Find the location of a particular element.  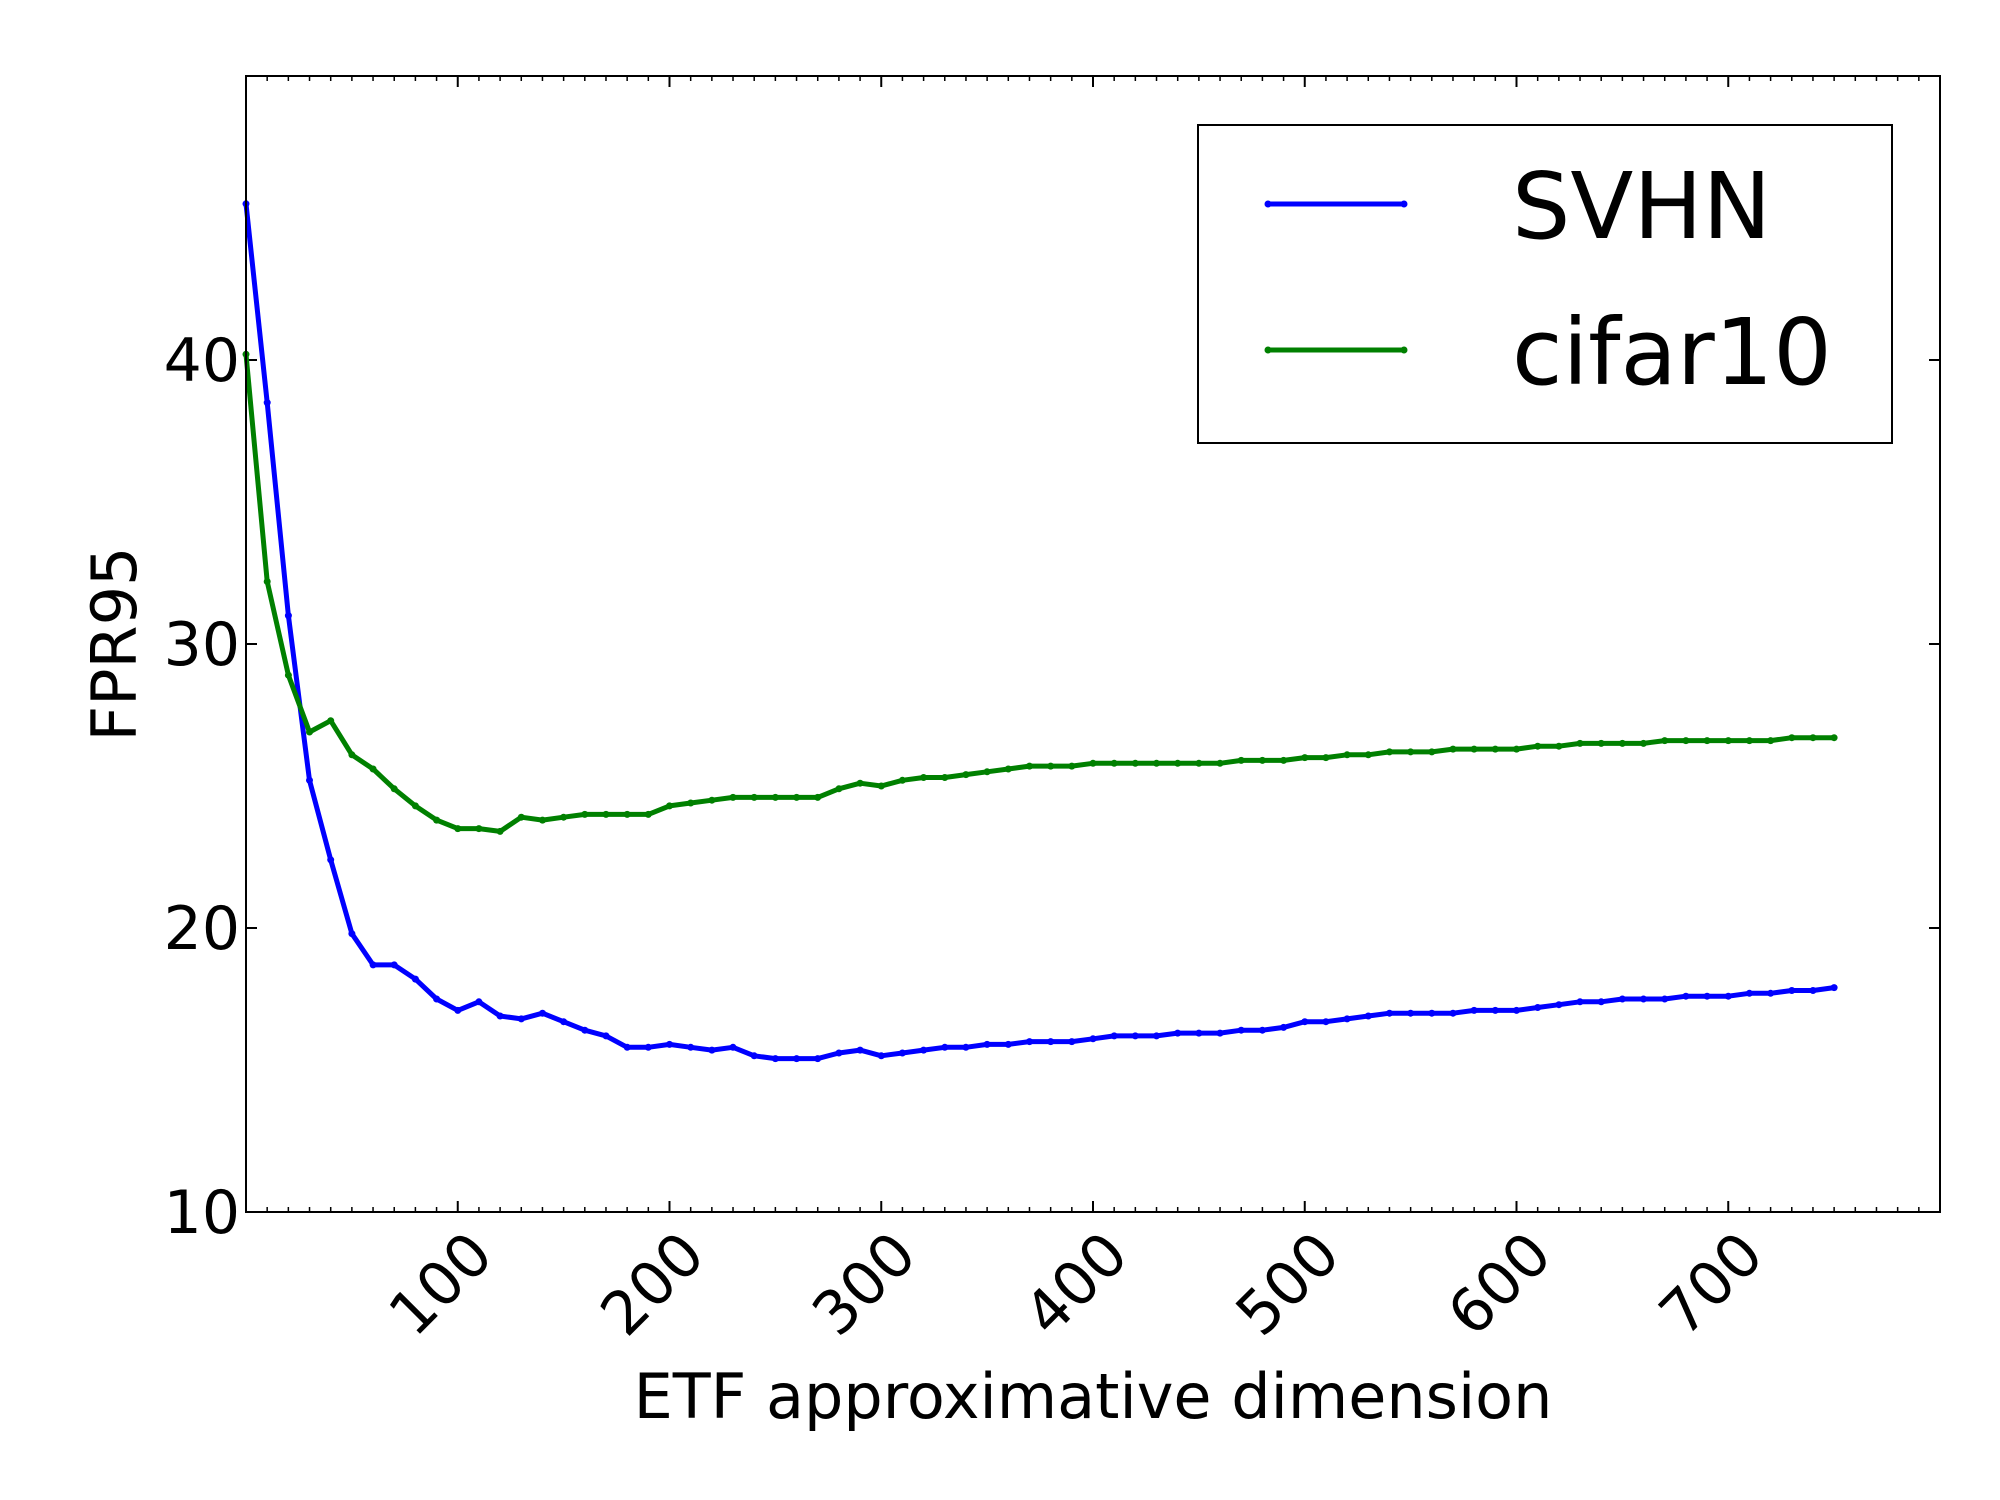

x-tick-label: 600 is located at coordinates (1500, 1284).